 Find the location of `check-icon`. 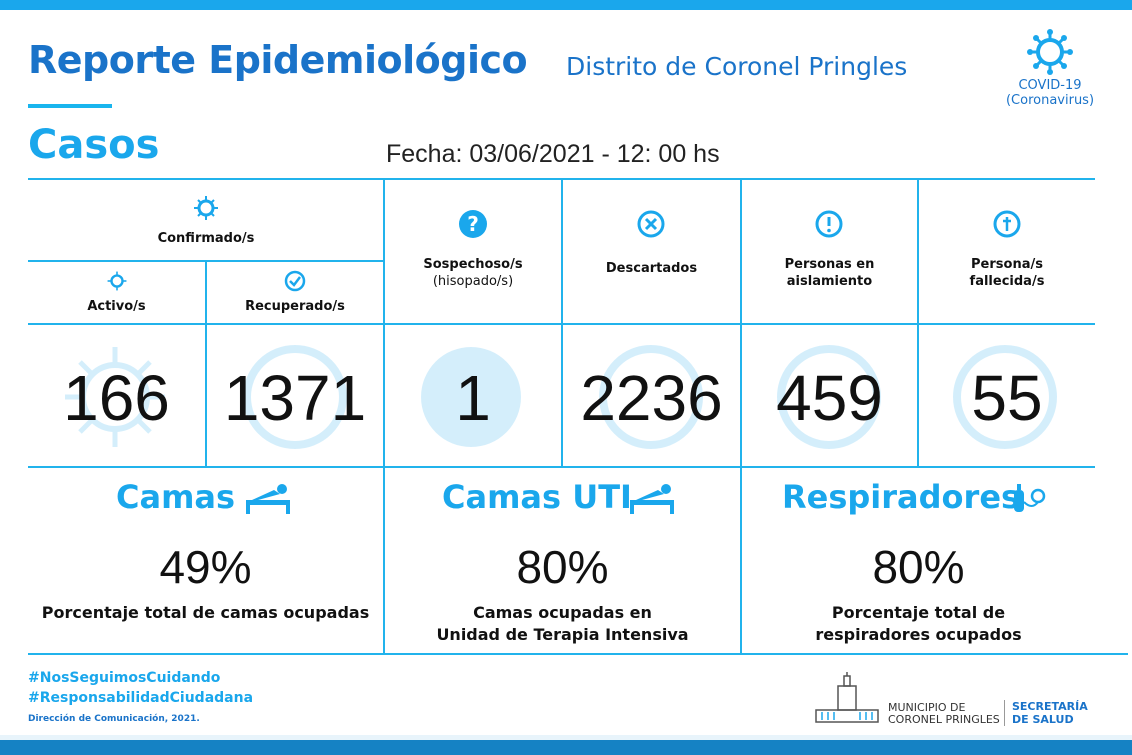

check-icon is located at coordinates (295, 281).